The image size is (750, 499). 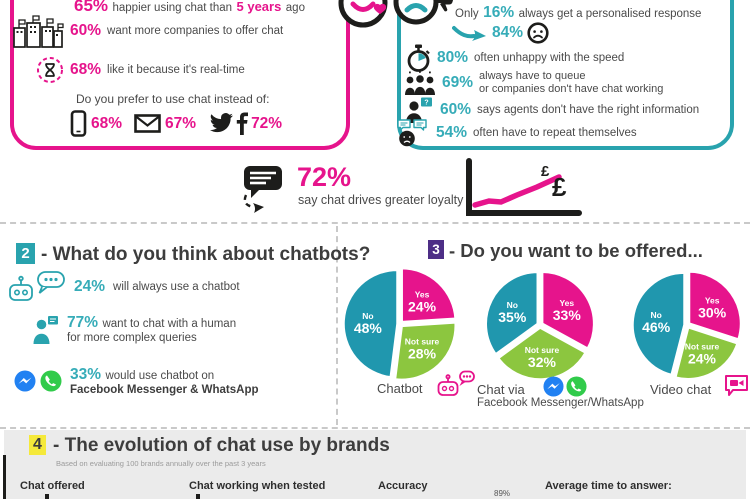 I want to click on prefer-row: 68% 67% 72%, so click(x=176, y=123).